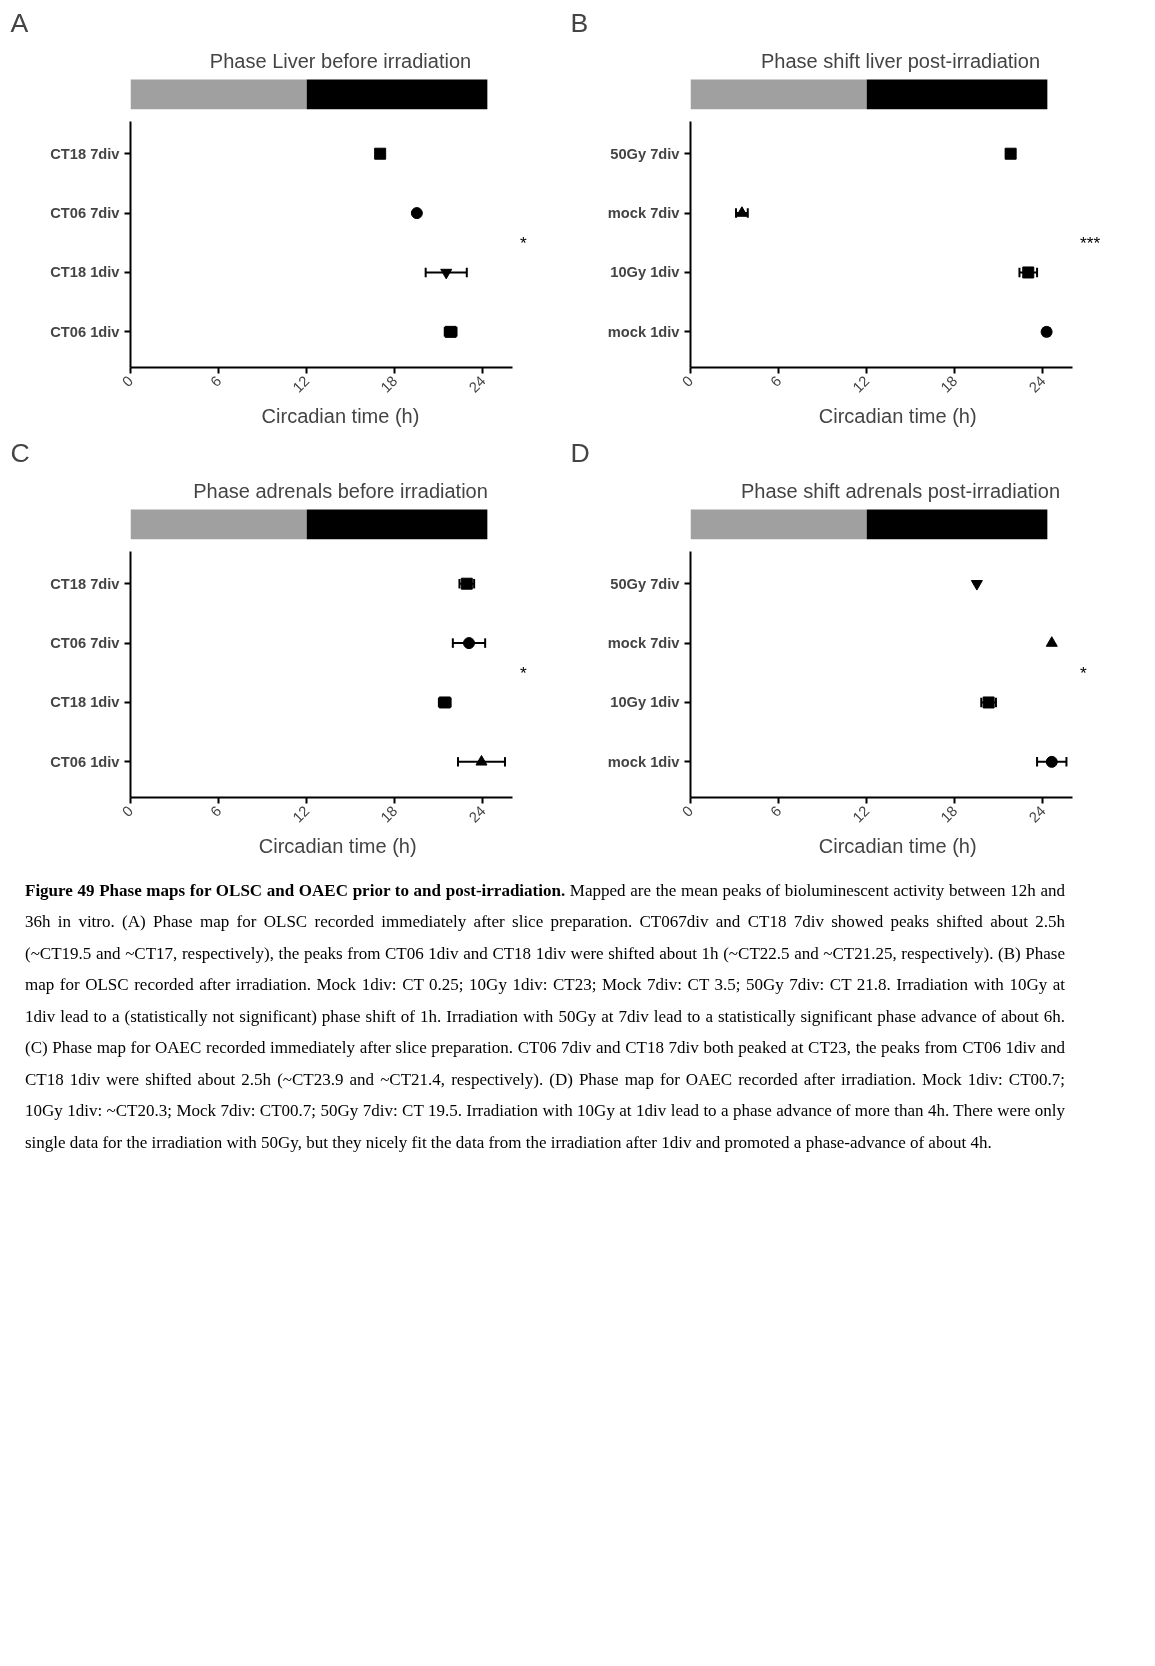 This screenshot has width=1155, height=1666. Describe the element at coordinates (19, 22) in the screenshot. I see `text: A` at that location.